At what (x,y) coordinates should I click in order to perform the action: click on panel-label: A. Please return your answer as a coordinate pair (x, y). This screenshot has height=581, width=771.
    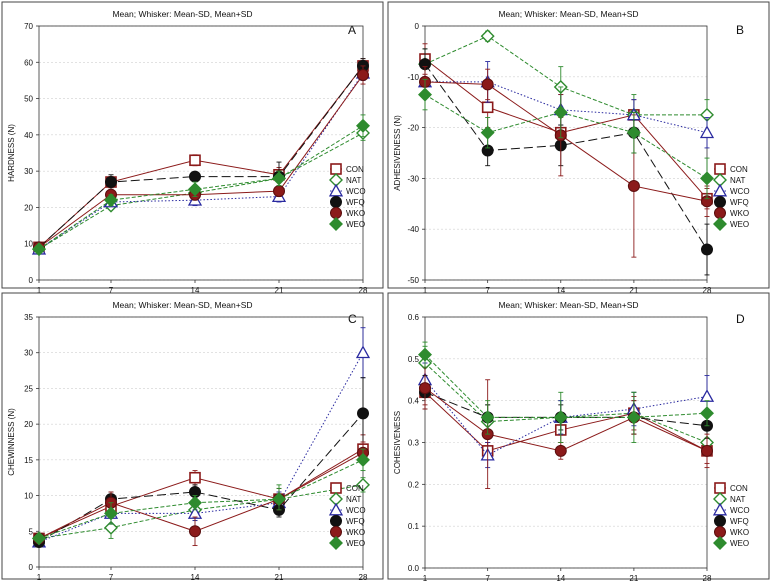
    Looking at the image, I should click on (352, 30).